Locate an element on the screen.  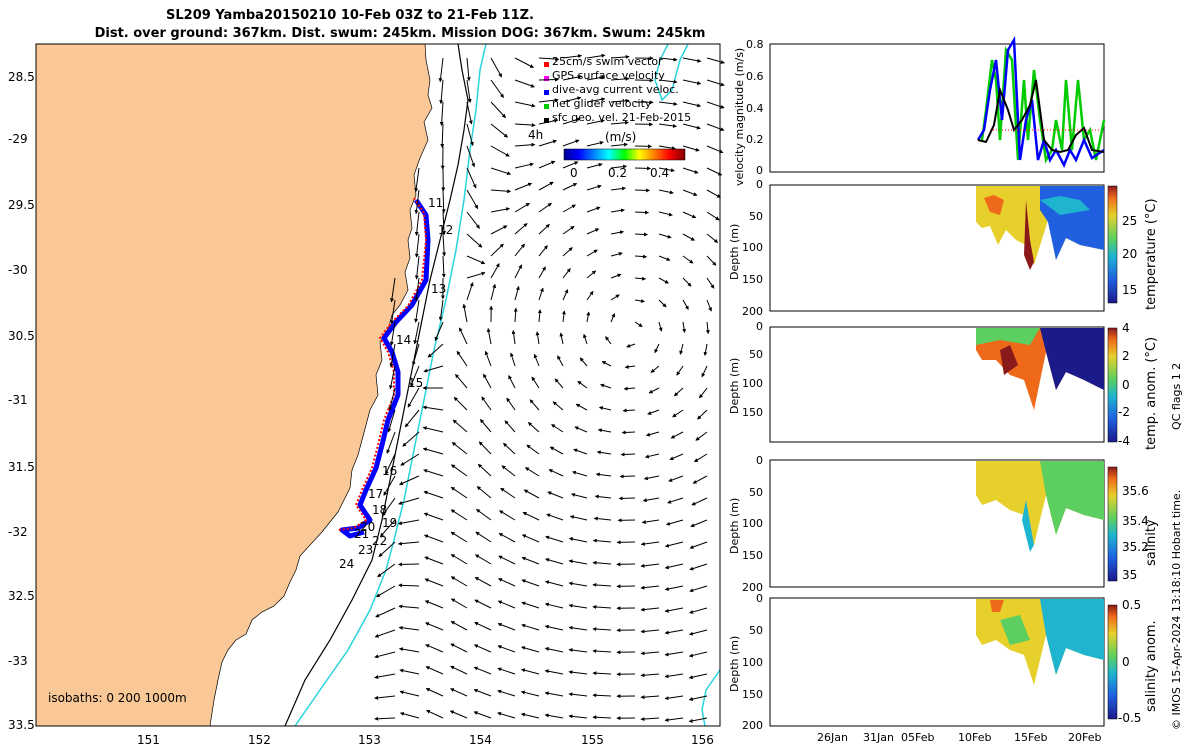
legend-entry: 25cm/s swim vector is located at coordinates (607, 61).